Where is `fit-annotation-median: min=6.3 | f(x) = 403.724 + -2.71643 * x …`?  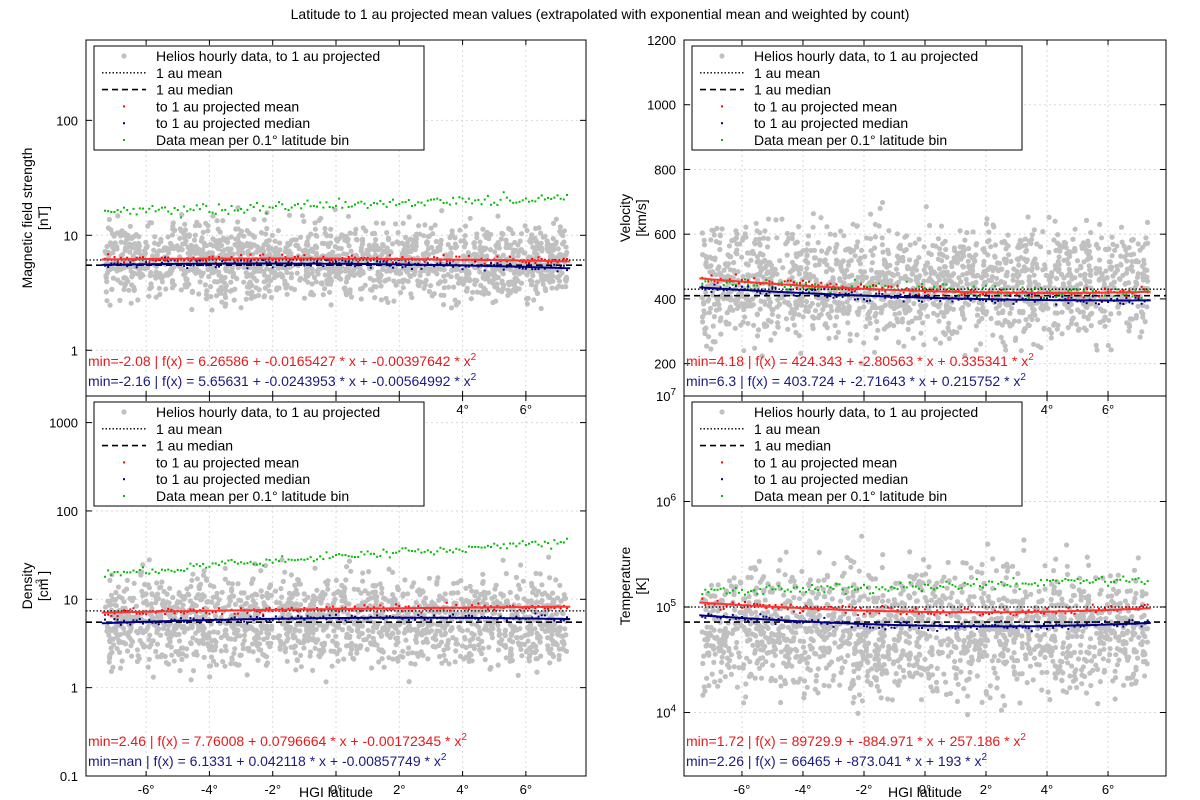
fit-annotation-median: min=6.3 | f(x) = 403.724 + -2.71643 * x … is located at coordinates (856, 380).